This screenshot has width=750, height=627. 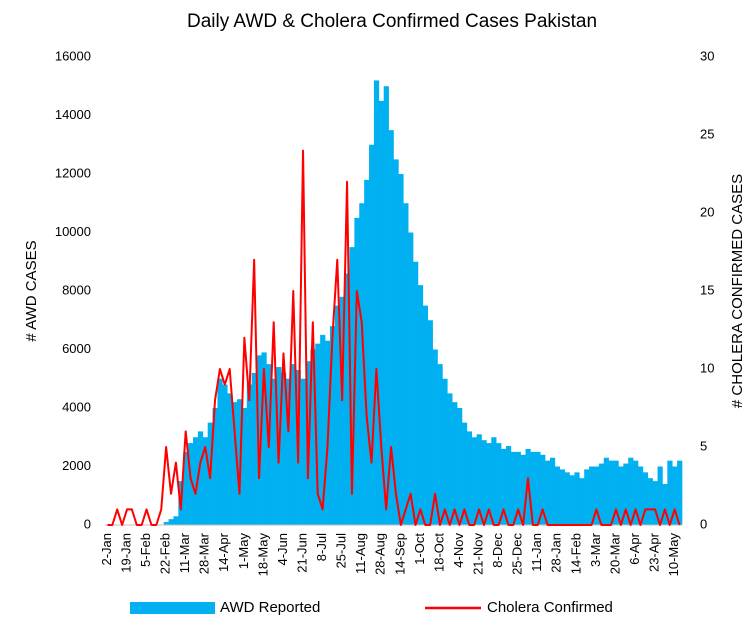 I want to click on x-tick-label: 1-Oct, so click(x=419, y=549).